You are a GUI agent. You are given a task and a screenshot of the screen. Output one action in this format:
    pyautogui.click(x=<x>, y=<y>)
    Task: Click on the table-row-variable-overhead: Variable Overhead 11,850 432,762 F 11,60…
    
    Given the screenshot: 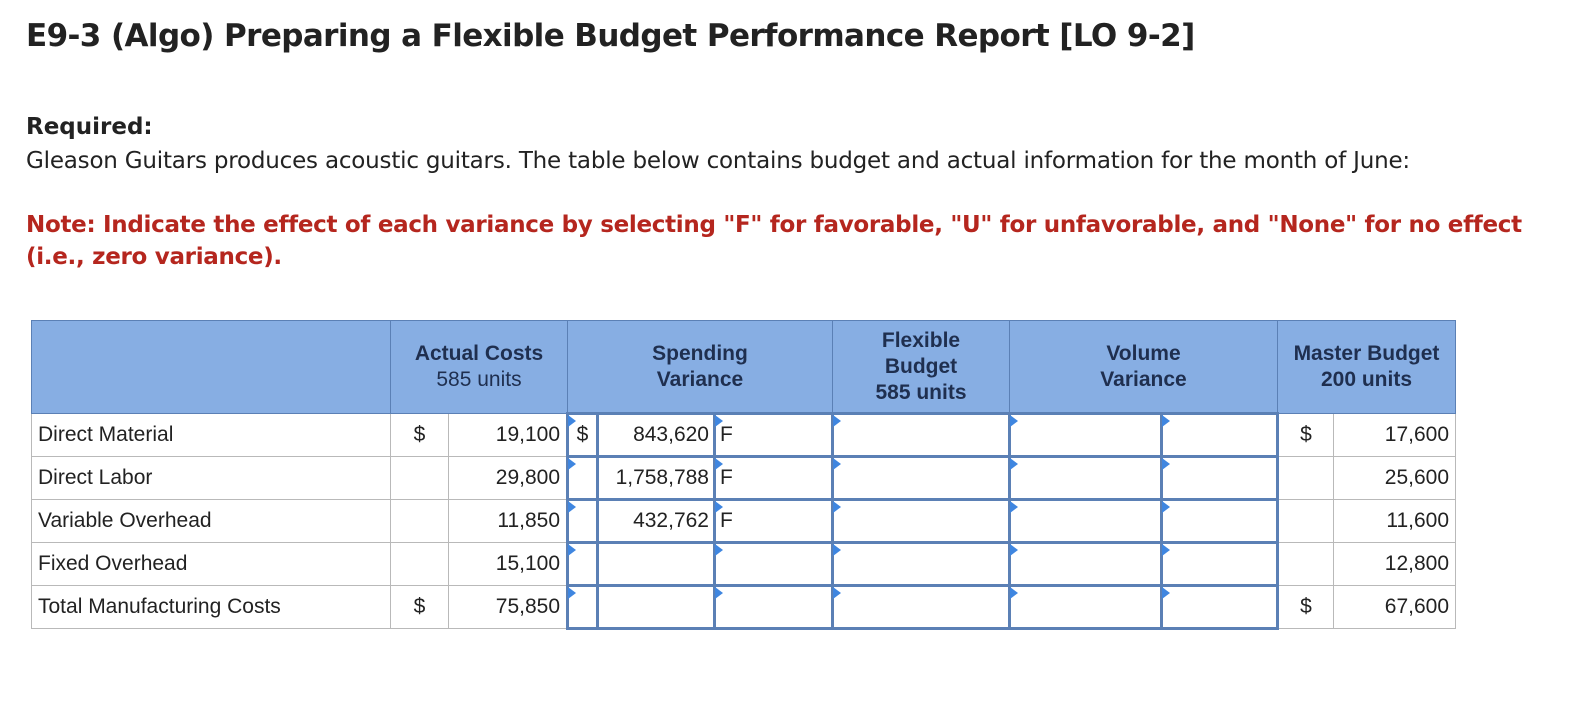 What is the action you would take?
    pyautogui.click(x=743, y=521)
    